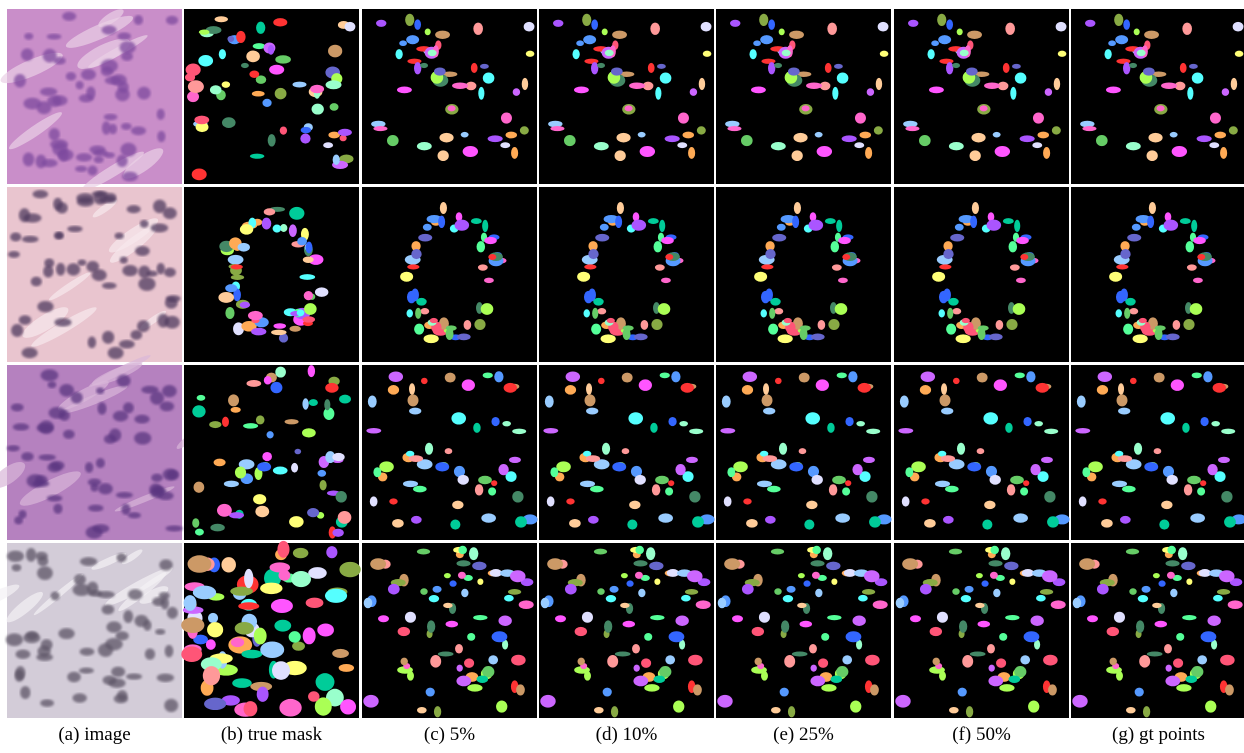 The width and height of the screenshot is (1244, 753). I want to click on tissue-streak, so click(13, 475).